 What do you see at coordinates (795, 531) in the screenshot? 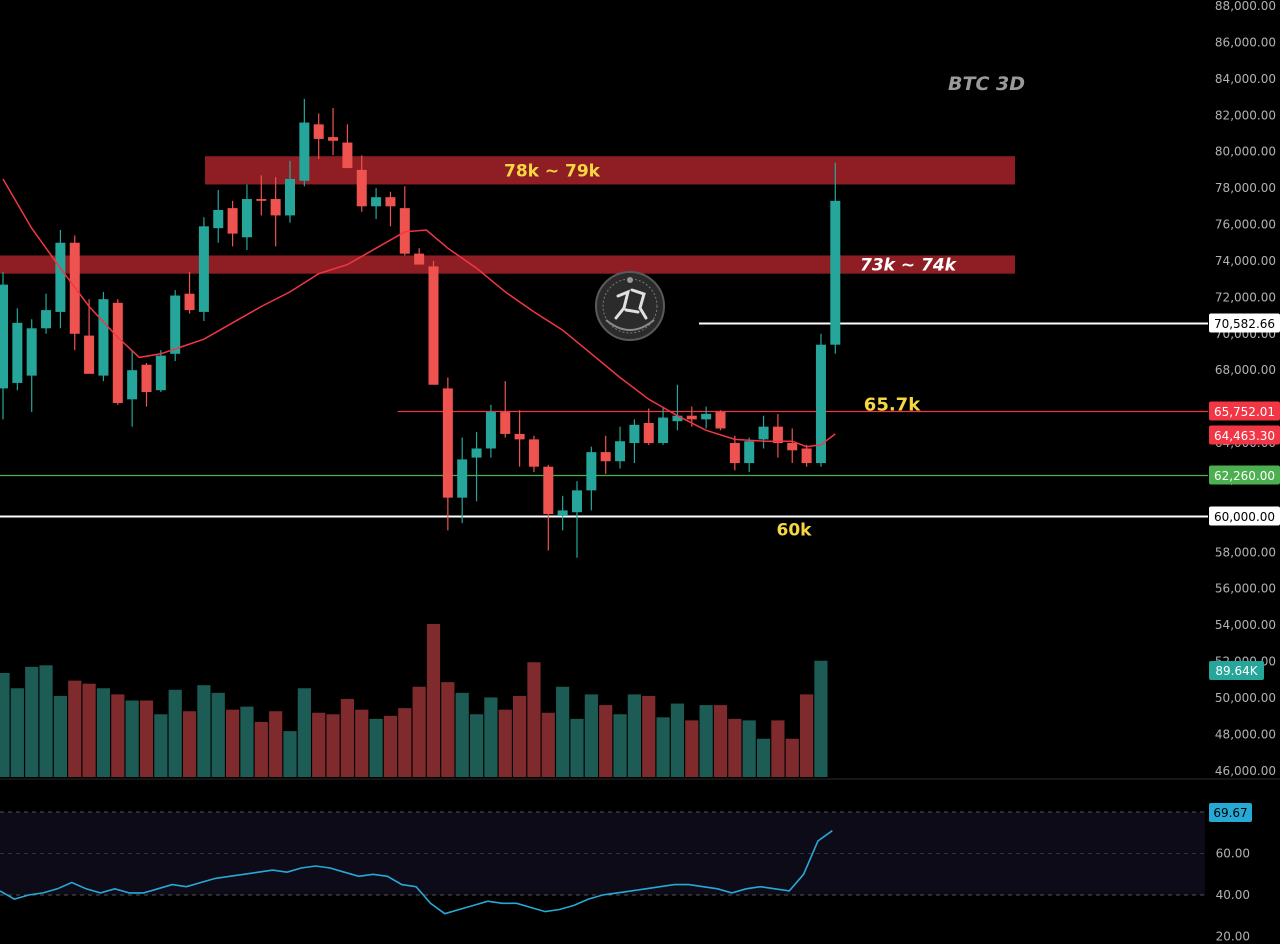
I see `level-label: 60k` at bounding box center [795, 531].